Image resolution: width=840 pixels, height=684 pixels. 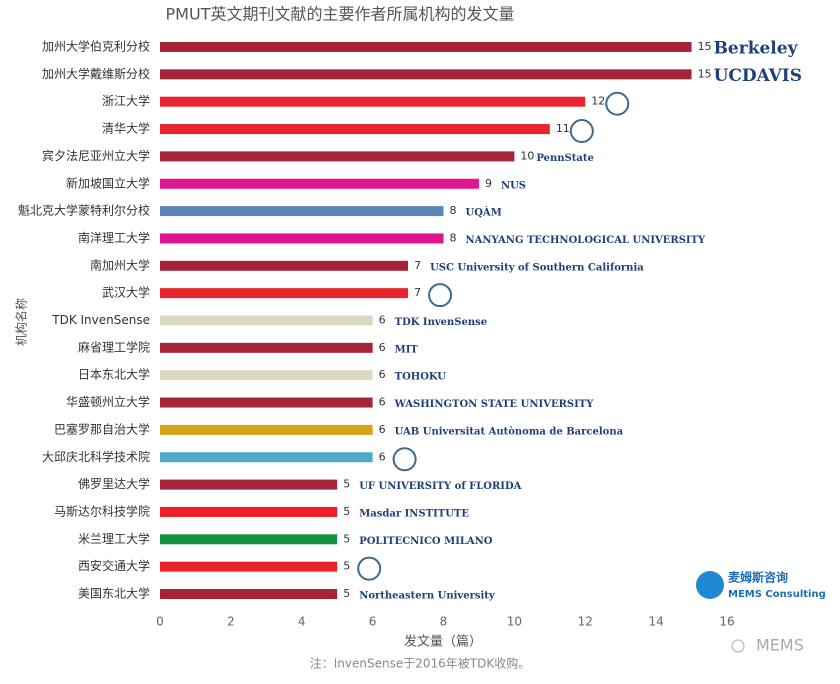 What do you see at coordinates (114, 374) in the screenshot?
I see `y-tick-label: 日本东北大学` at bounding box center [114, 374].